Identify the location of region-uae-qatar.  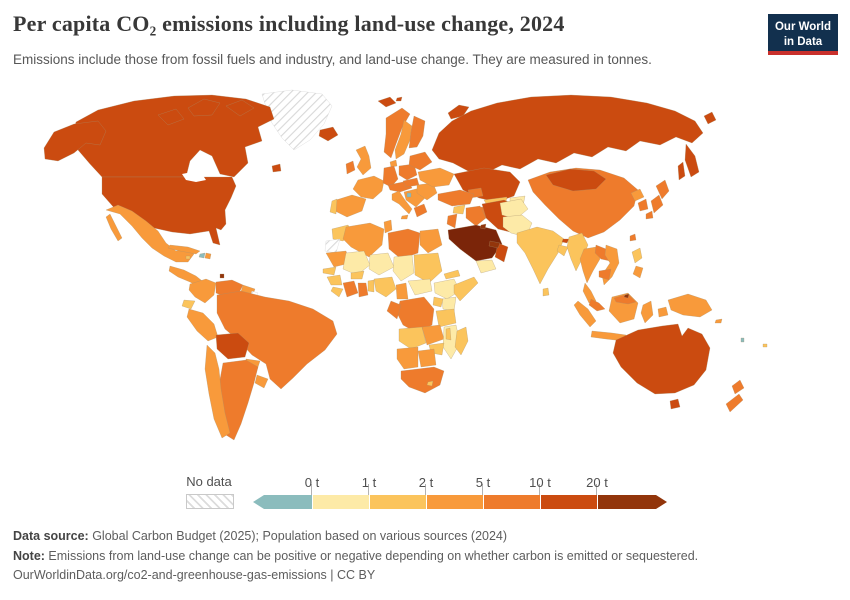
(494, 244).